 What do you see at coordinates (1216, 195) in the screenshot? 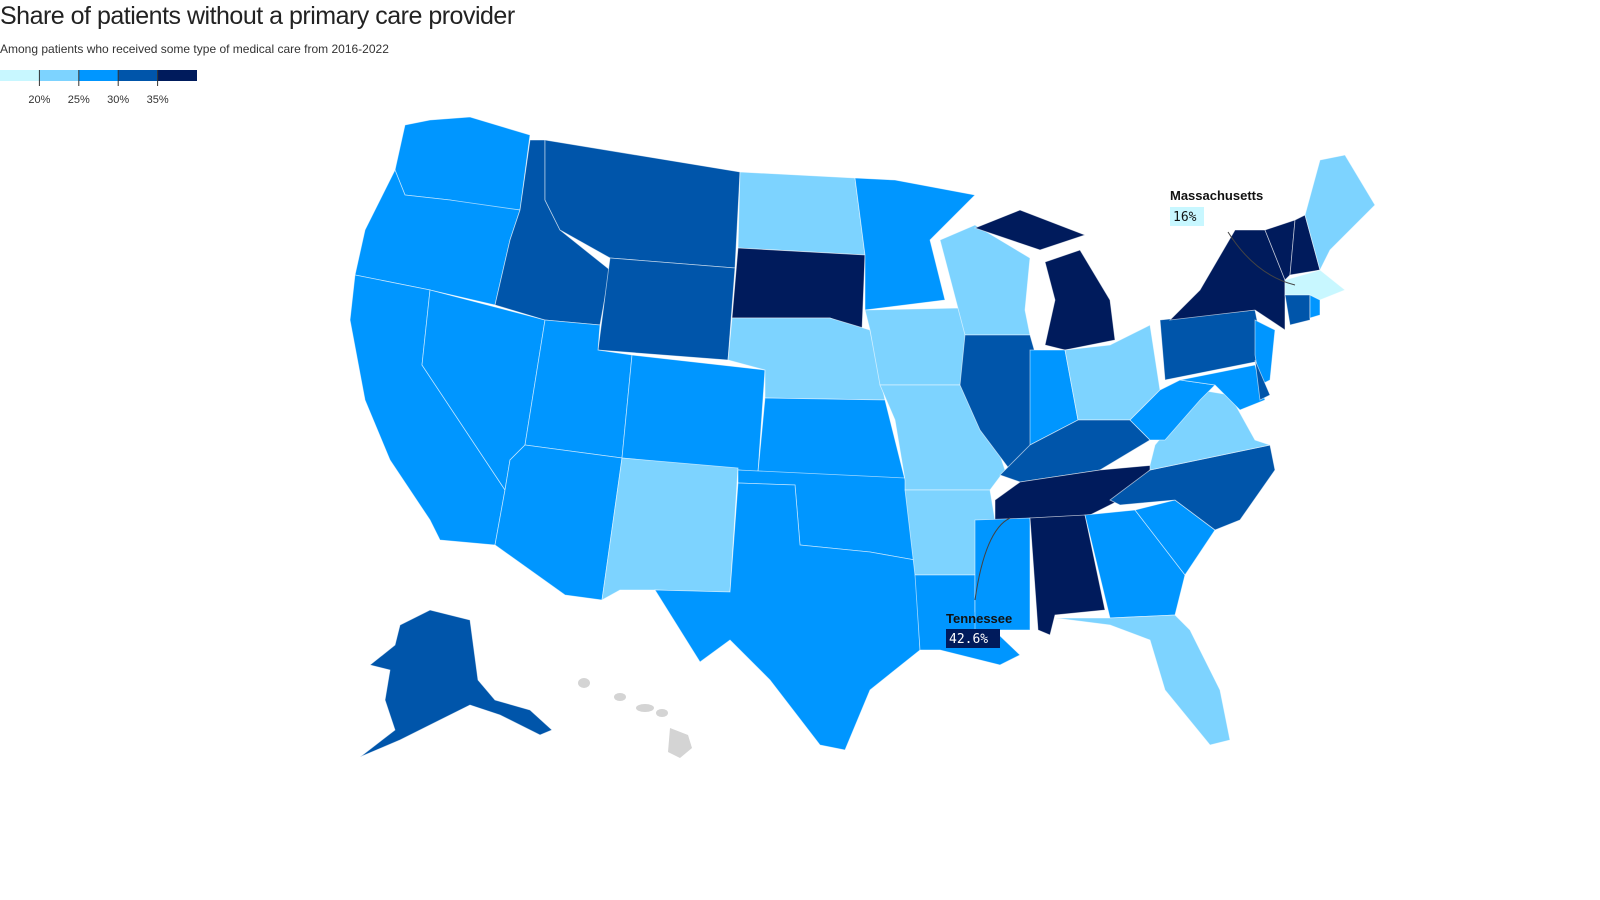
I see `annotation-label: Massachusetts` at bounding box center [1216, 195].